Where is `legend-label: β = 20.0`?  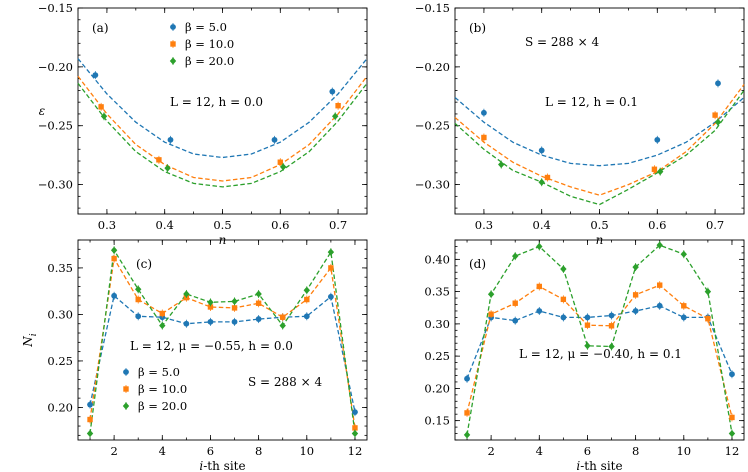 legend-label: β = 20.0 is located at coordinates (209, 61).